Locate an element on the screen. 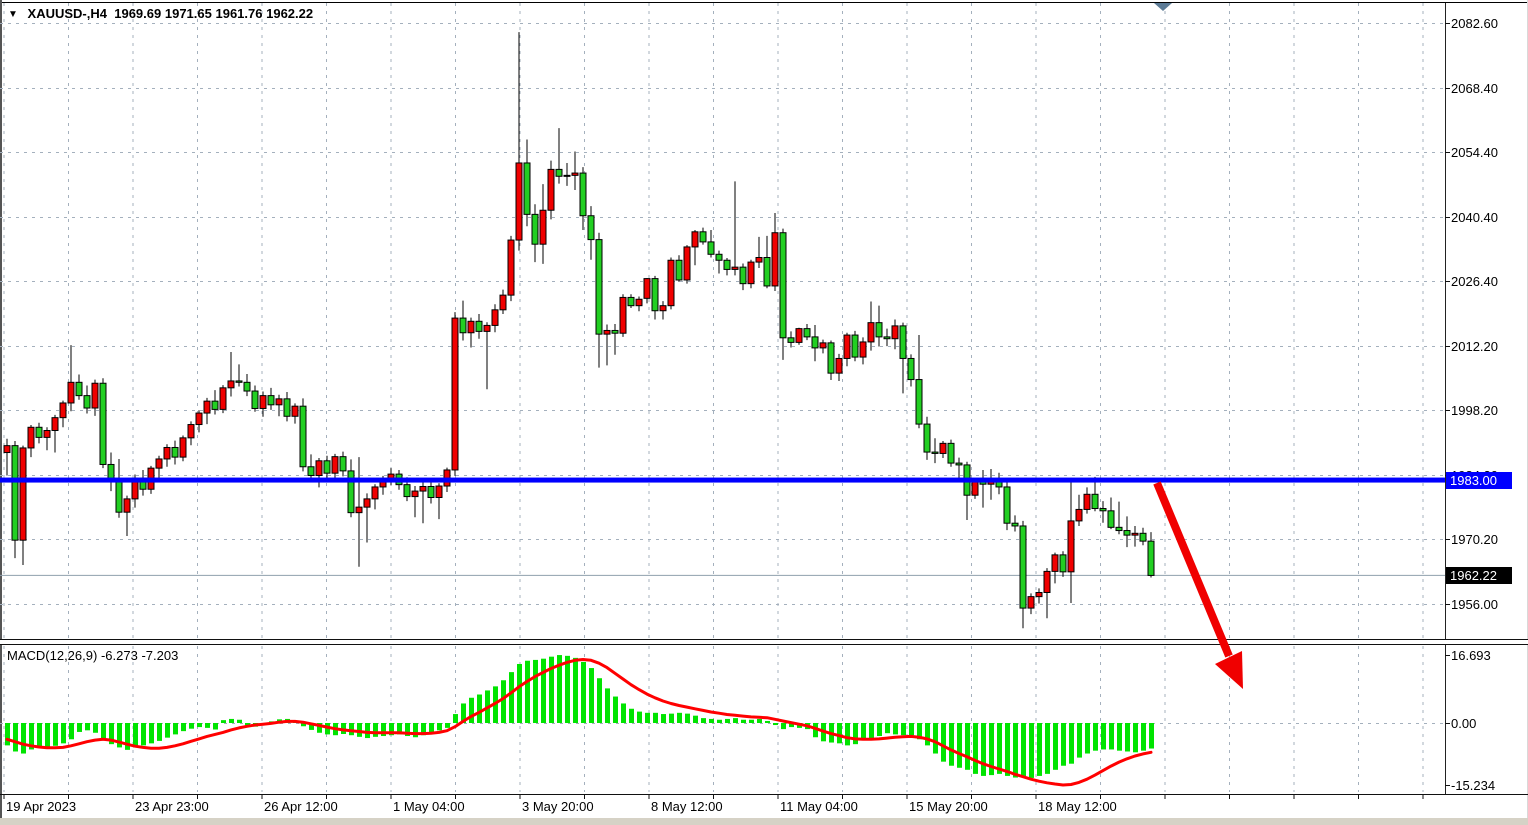 The height and width of the screenshot is (825, 1528). panel-separator is located at coordinates (764, 642).